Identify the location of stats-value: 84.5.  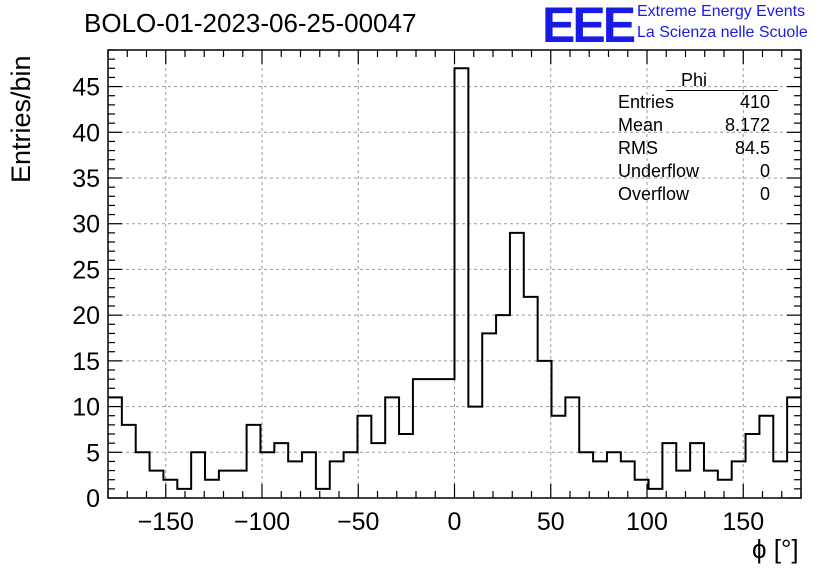
(752, 148).